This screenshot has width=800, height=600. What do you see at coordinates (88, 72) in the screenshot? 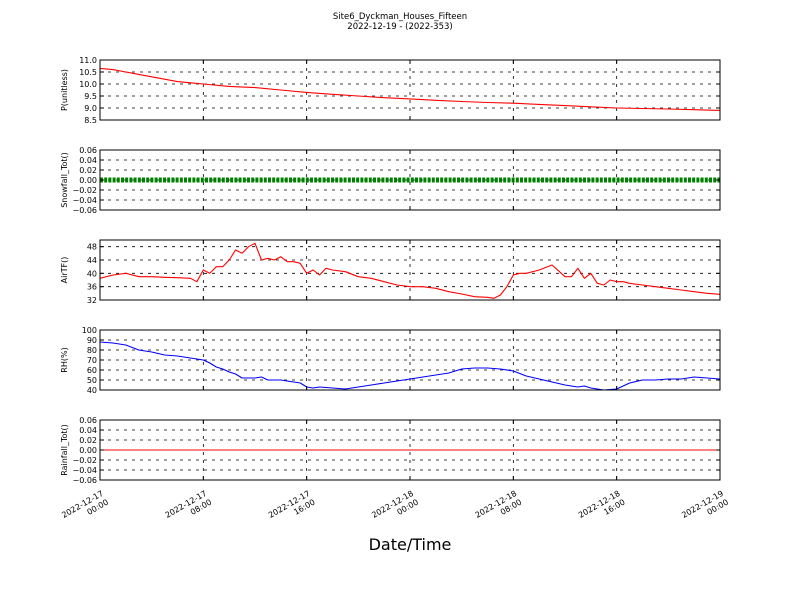
I see `y-tick-label: 10.5` at bounding box center [88, 72].